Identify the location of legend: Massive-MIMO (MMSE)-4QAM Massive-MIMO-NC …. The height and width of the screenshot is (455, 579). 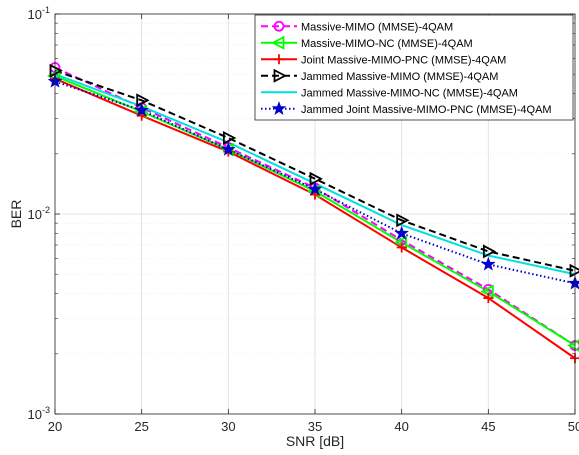
(414, 67).